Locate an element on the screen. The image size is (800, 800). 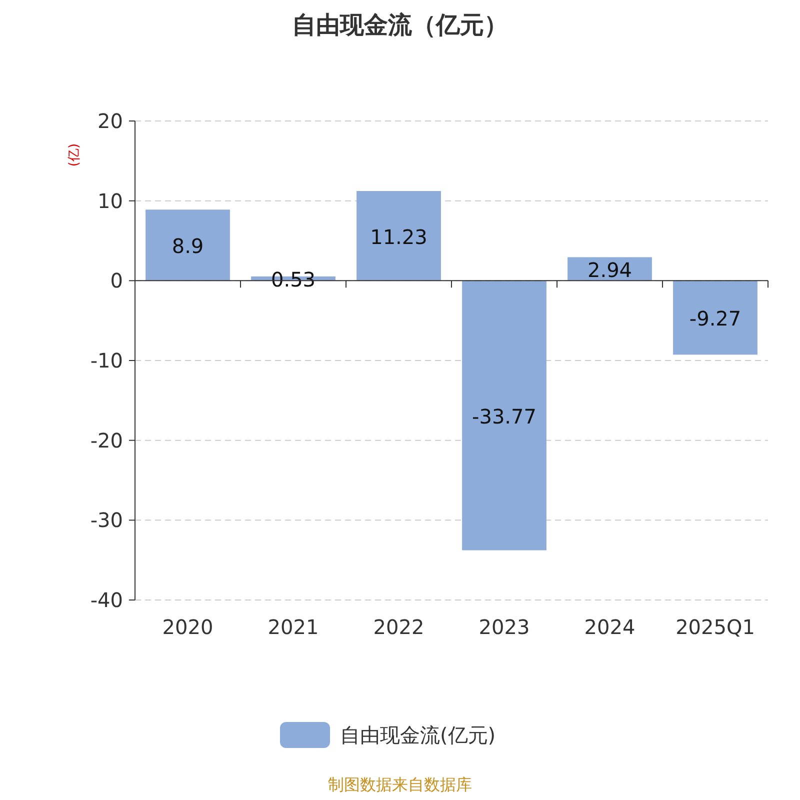
x-tick-label: 2023 is located at coordinates (504, 627).